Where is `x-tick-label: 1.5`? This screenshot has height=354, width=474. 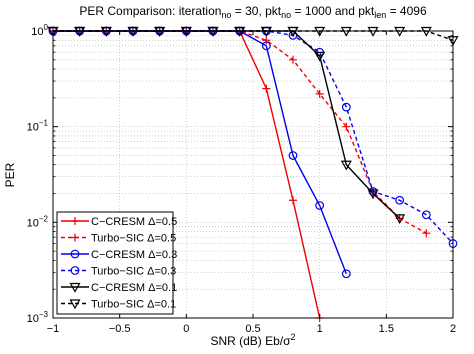
x-tick-label: 1.5 is located at coordinates (386, 329).